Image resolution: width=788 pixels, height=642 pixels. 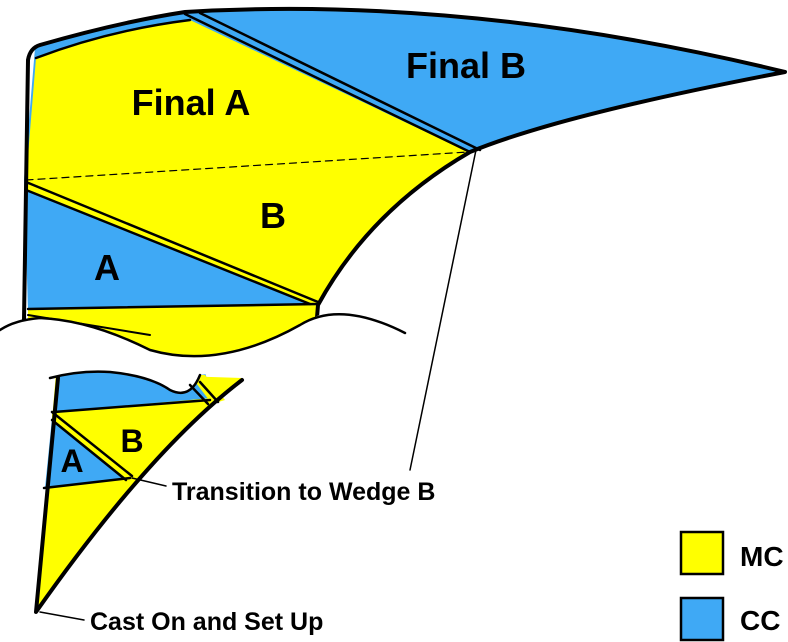 What do you see at coordinates (702, 553) in the screenshot?
I see `legend-swatch-mc` at bounding box center [702, 553].